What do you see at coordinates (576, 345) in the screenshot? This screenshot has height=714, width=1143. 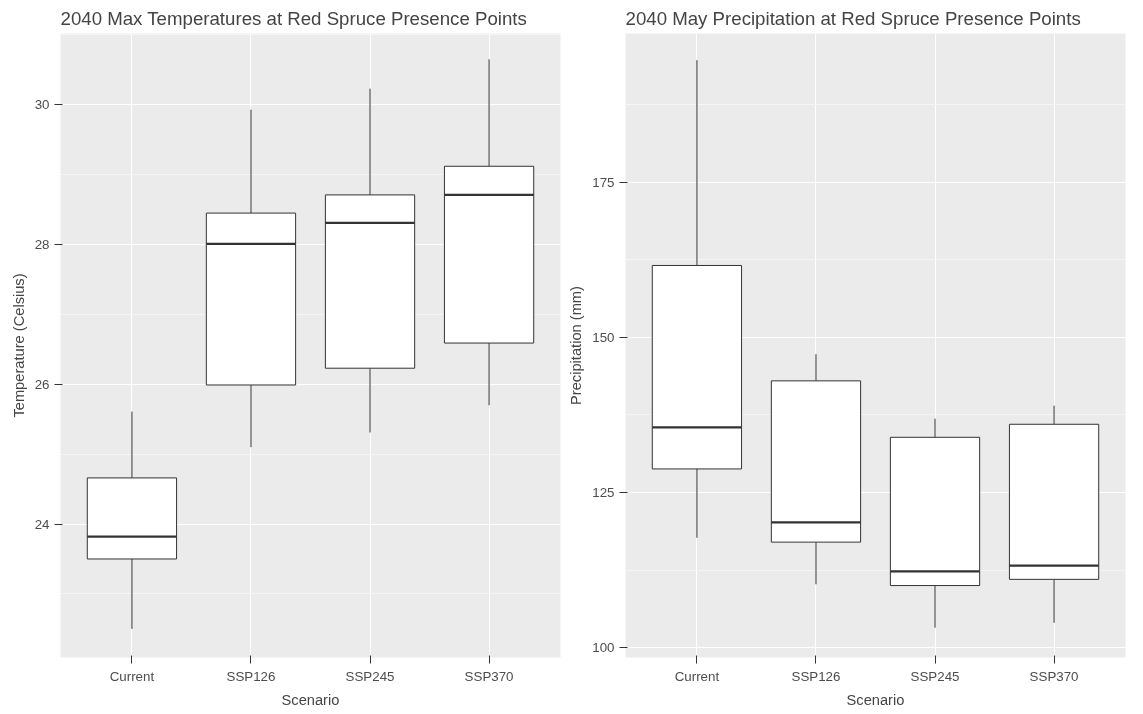 I see `y-axis-title: Precipitation (mm)` at bounding box center [576, 345].